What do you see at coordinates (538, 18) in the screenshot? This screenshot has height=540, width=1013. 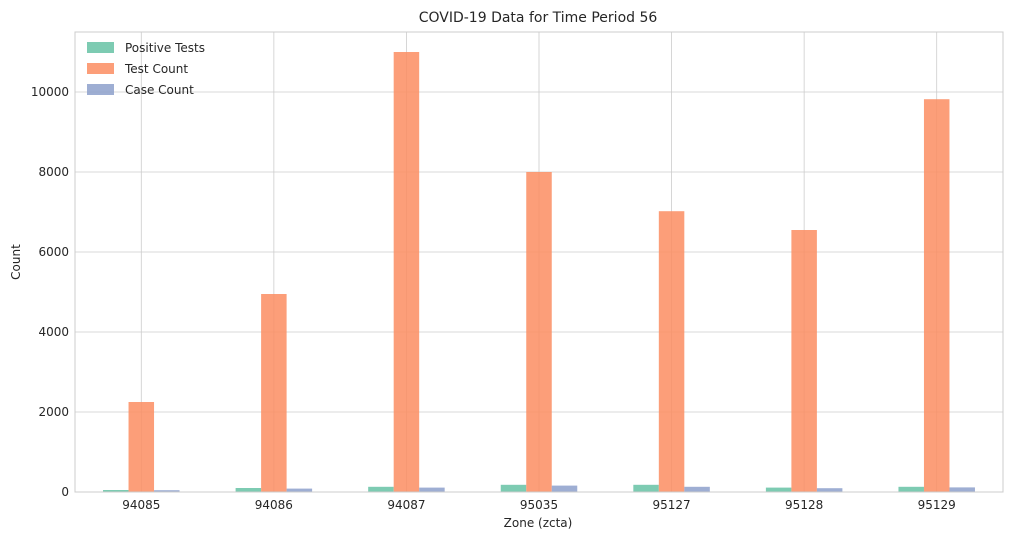 I see `chart-title: COVID-19 Data for Time Period 56` at bounding box center [538, 18].